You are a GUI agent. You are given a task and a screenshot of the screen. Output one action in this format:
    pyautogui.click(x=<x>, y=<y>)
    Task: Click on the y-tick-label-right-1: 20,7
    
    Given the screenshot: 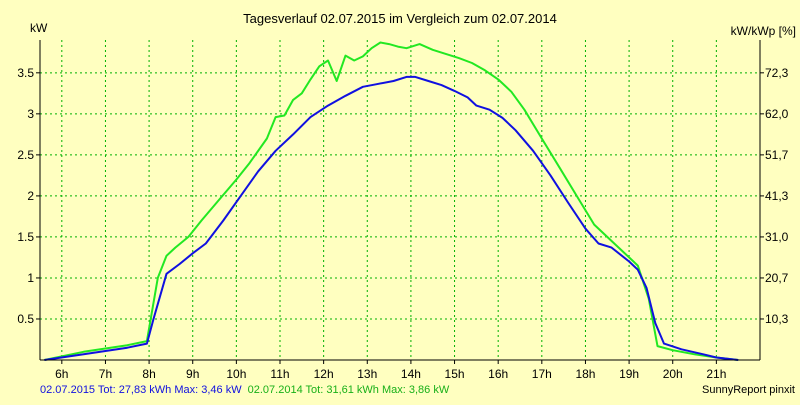 What is the action you would take?
    pyautogui.click(x=777, y=278)
    